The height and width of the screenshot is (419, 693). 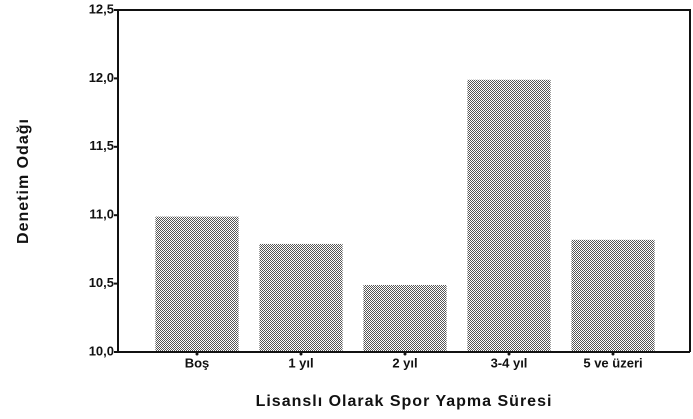 I want to click on x-tick-label: 2 yıl, so click(x=404, y=362).